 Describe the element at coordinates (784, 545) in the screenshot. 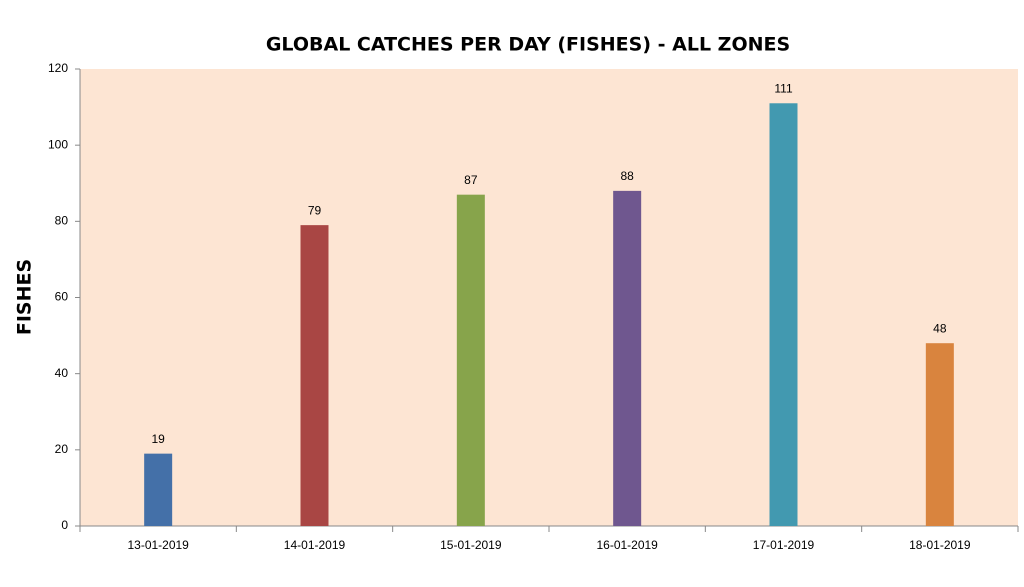

I see `x-tick-label: 17-01-2019` at that location.